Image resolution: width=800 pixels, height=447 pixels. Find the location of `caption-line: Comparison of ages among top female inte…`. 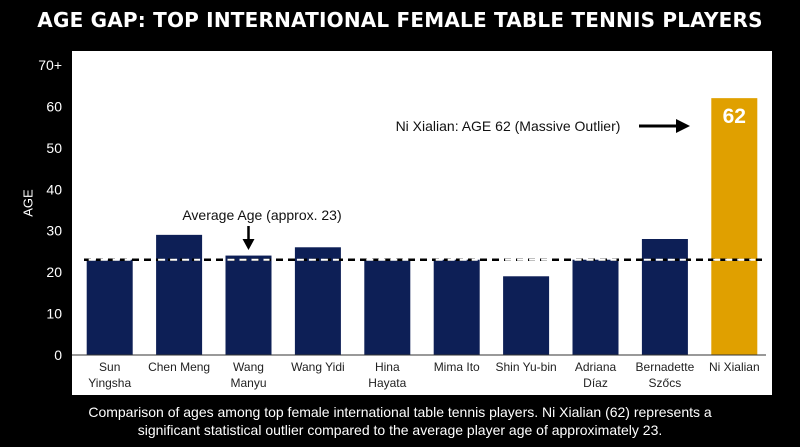

caption-line: Comparison of ages among top female inte… is located at coordinates (400, 412).